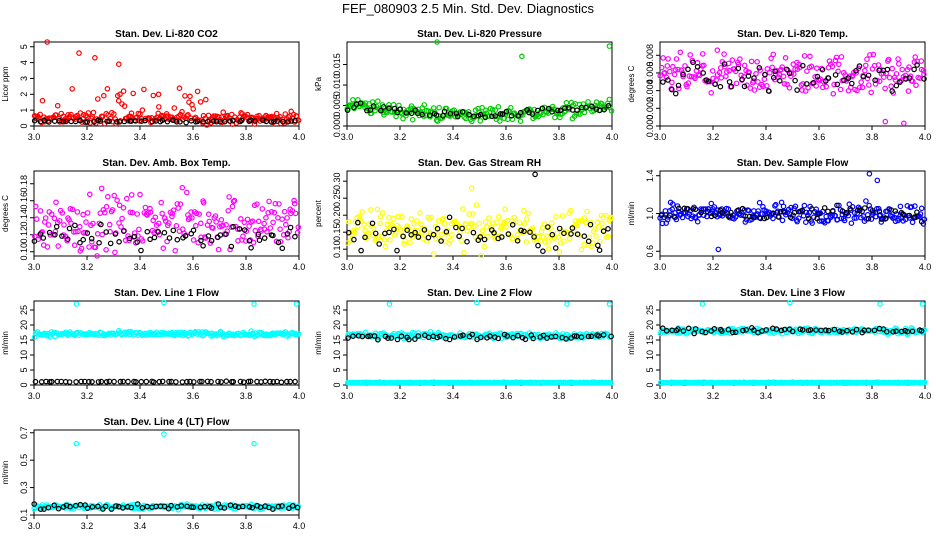  What do you see at coordinates (24, 62) in the screenshot?
I see `y-tick-label: 4` at bounding box center [24, 62].